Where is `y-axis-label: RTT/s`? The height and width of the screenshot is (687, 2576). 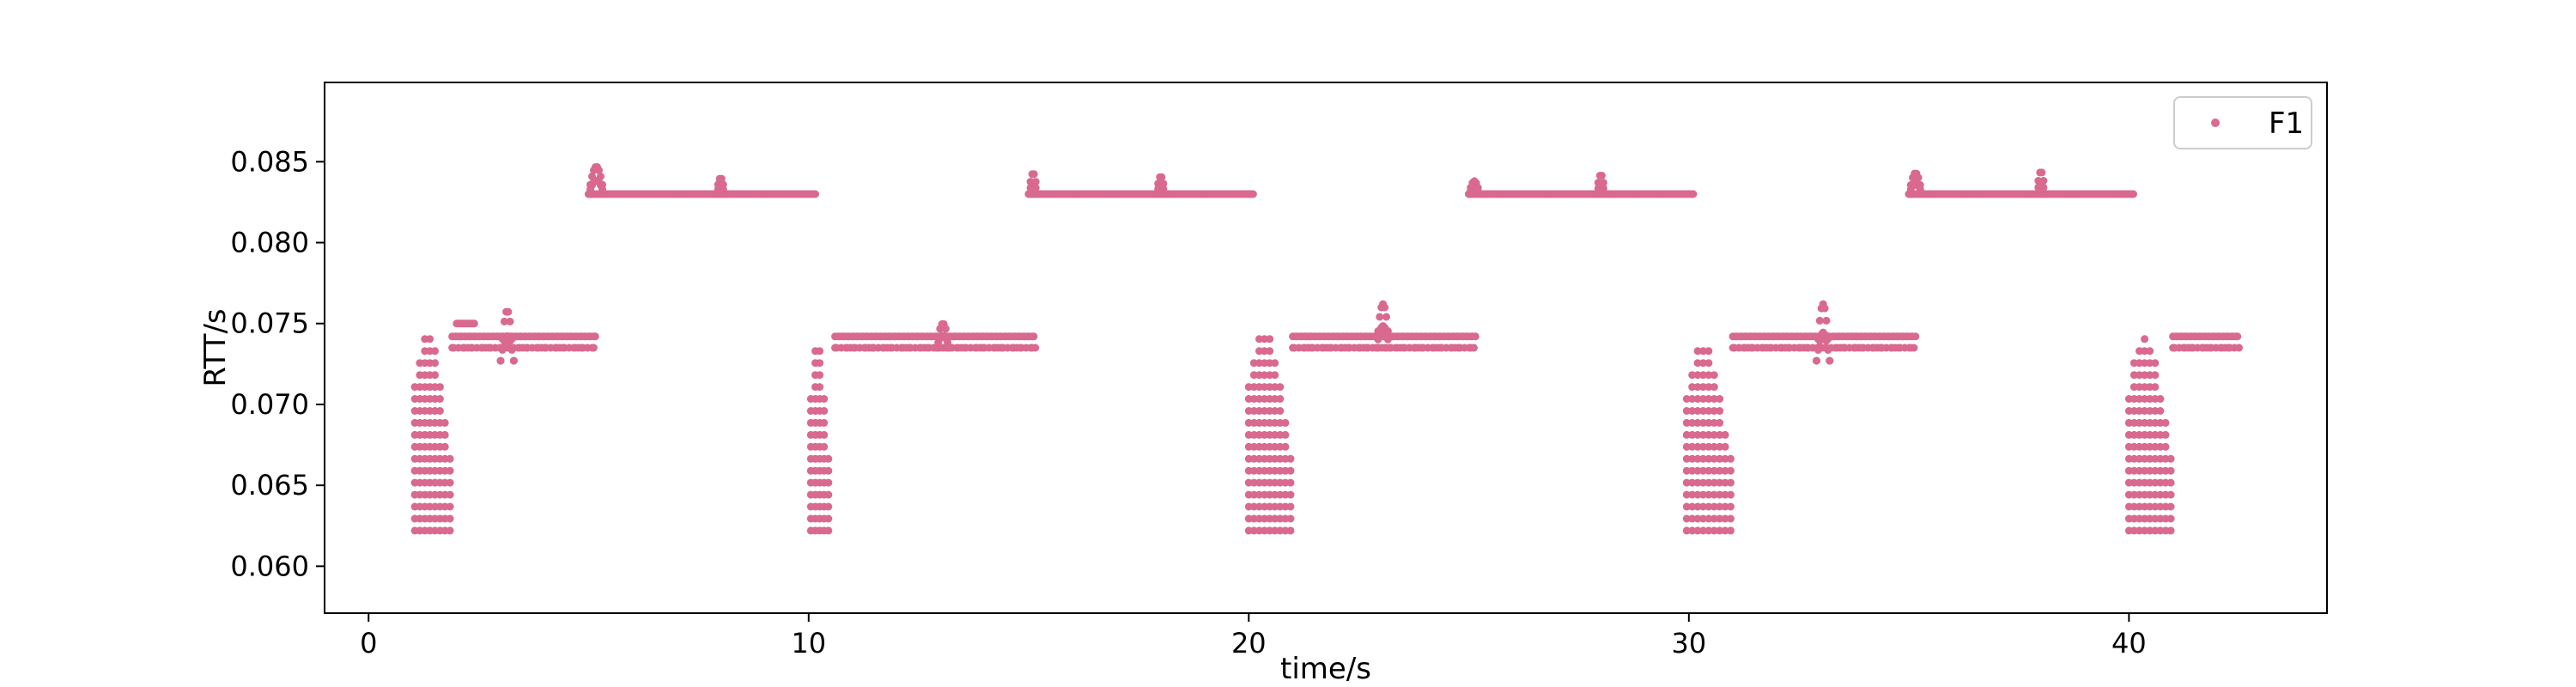
y-axis-label: RTT/s is located at coordinates (215, 347).